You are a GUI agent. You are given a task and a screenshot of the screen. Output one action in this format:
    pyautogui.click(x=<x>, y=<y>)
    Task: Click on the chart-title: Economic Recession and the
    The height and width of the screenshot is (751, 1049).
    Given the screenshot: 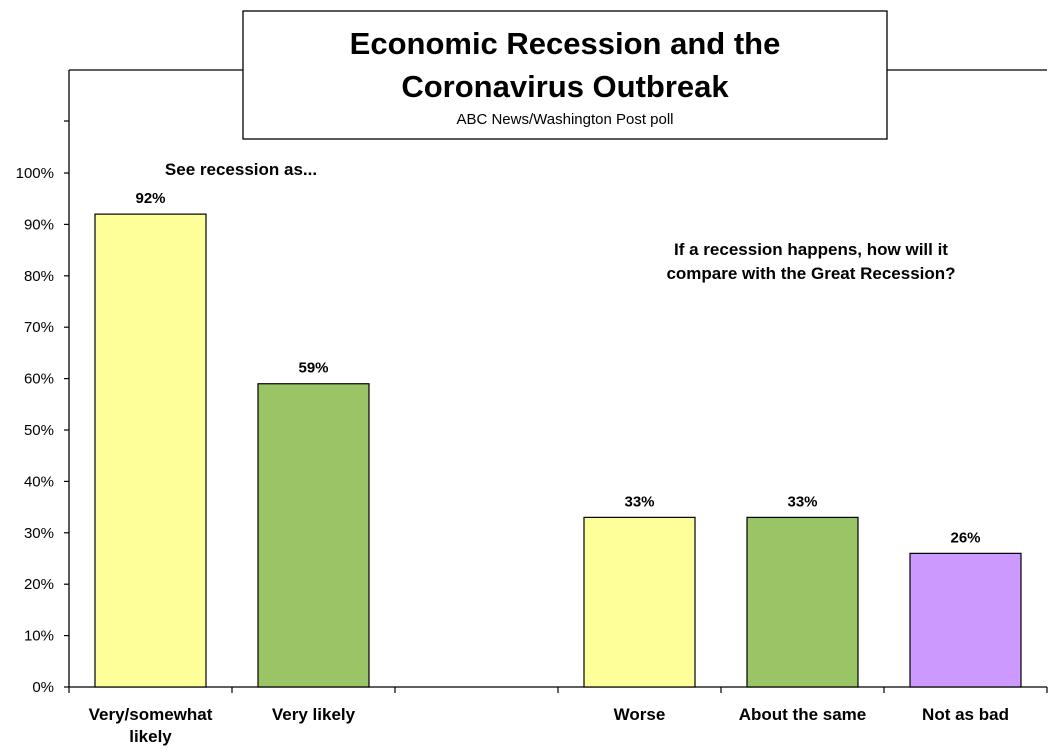 What is the action you would take?
    pyautogui.click(x=565, y=43)
    